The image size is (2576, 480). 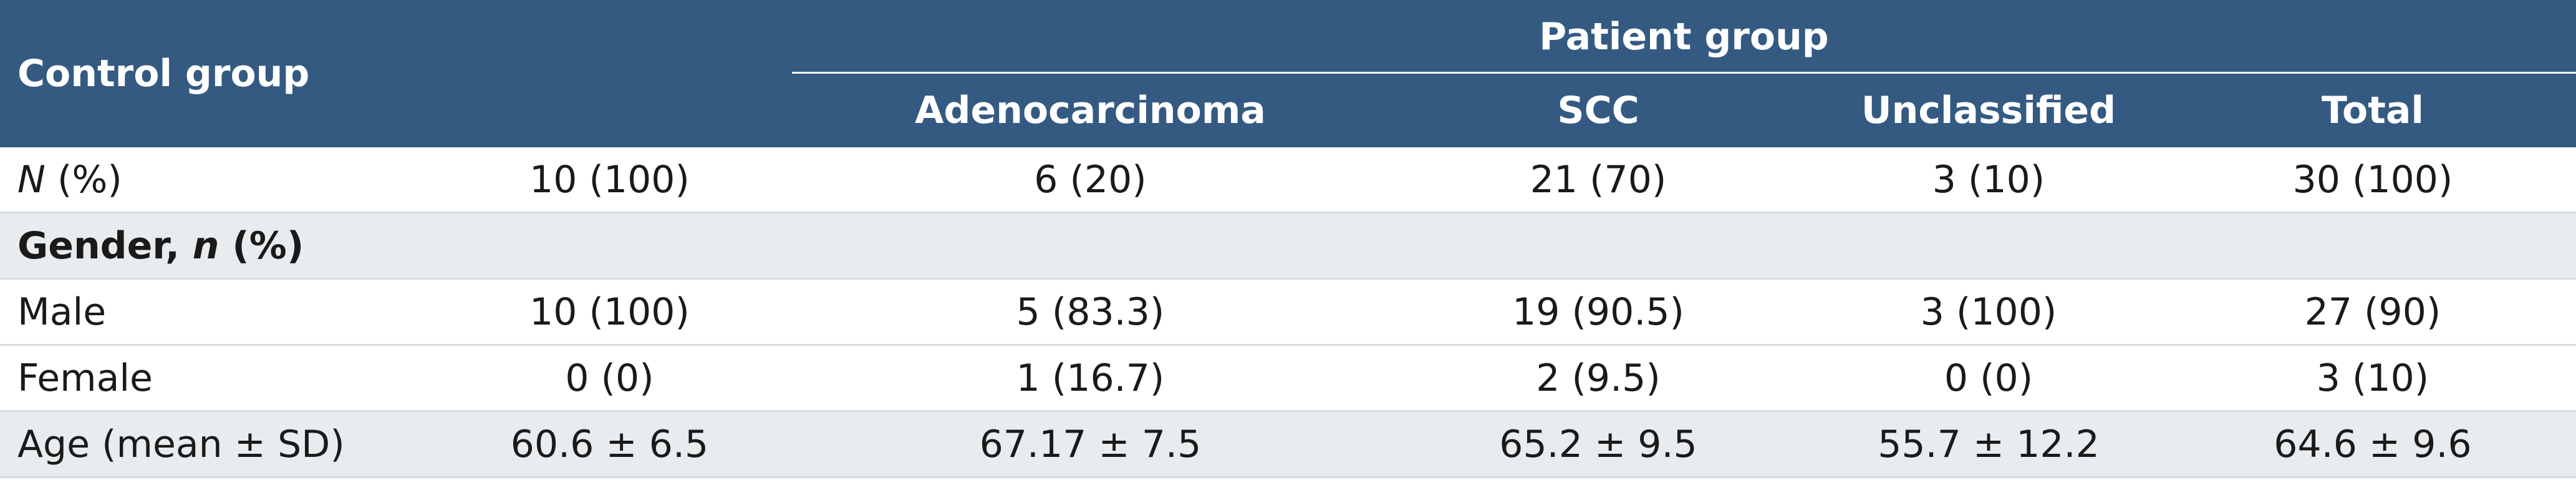 What do you see at coordinates (1090, 110) in the screenshot?
I see `header-cell: Adenocarcinoma` at bounding box center [1090, 110].